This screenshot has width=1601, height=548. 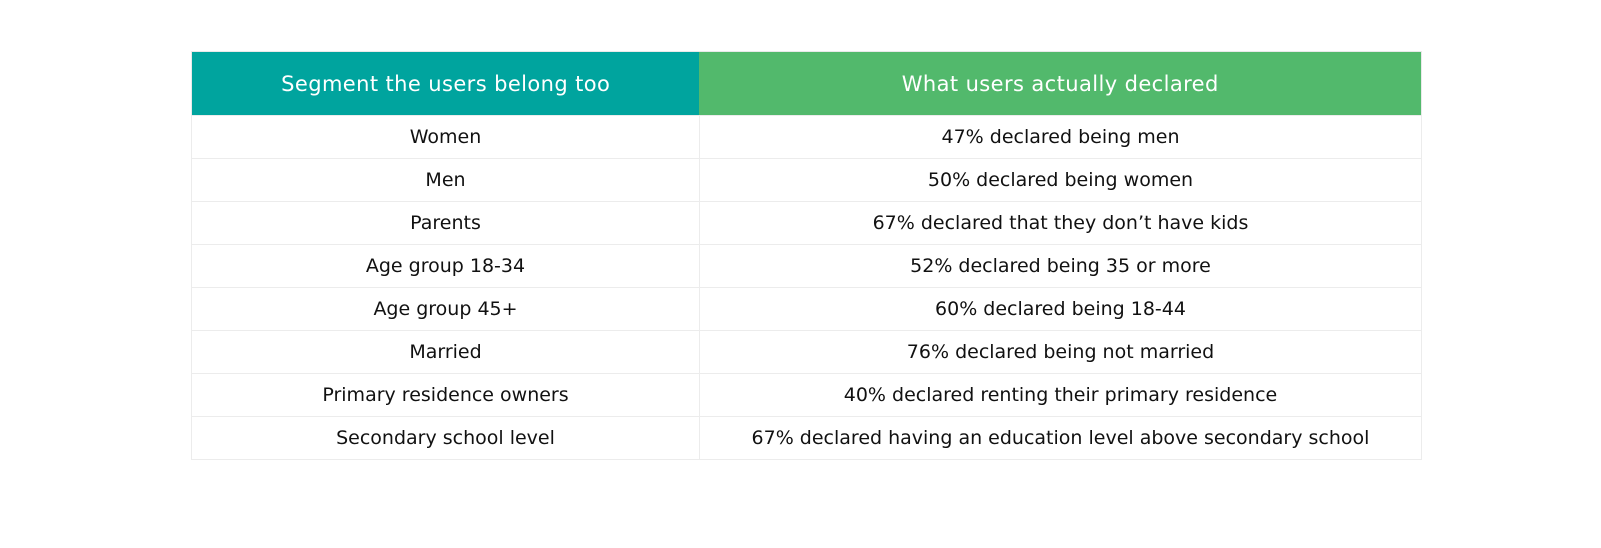 I want to click on segment-cell: Women, so click(x=445, y=137).